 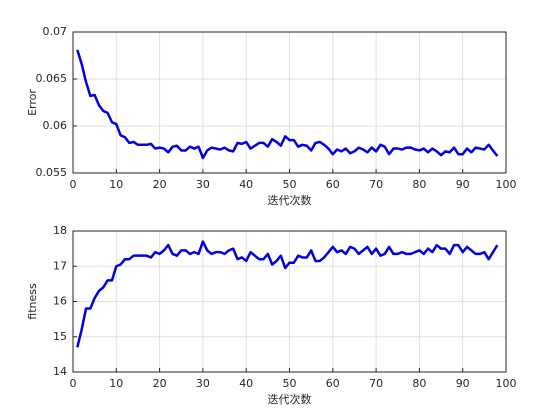 What do you see at coordinates (32, 102) in the screenshot?
I see `y-axis-label: Error` at bounding box center [32, 102].